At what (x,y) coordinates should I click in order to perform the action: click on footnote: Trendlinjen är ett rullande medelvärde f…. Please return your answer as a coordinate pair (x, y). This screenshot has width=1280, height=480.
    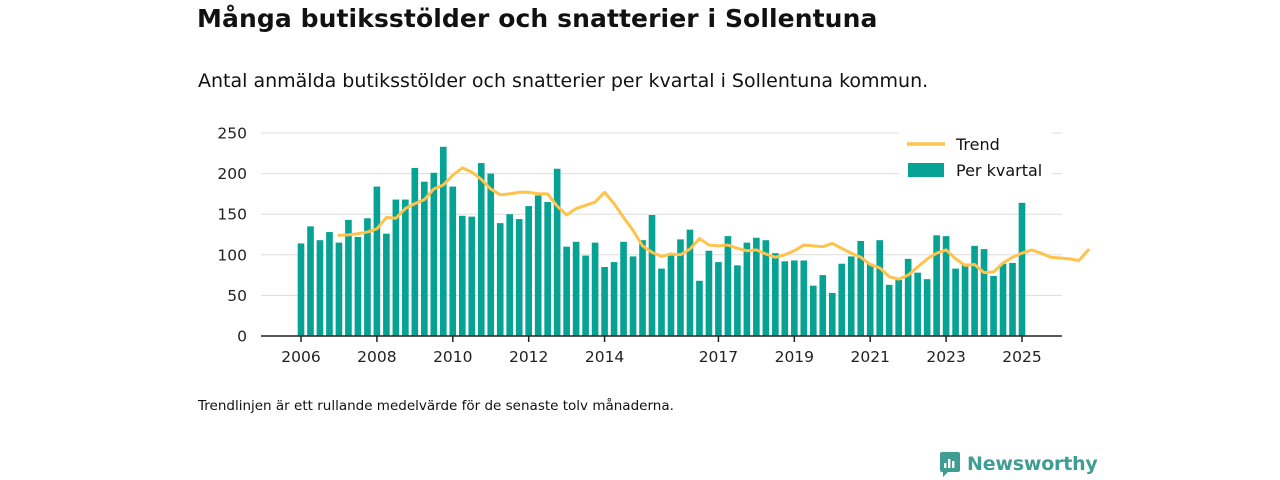
    Looking at the image, I should click on (436, 406).